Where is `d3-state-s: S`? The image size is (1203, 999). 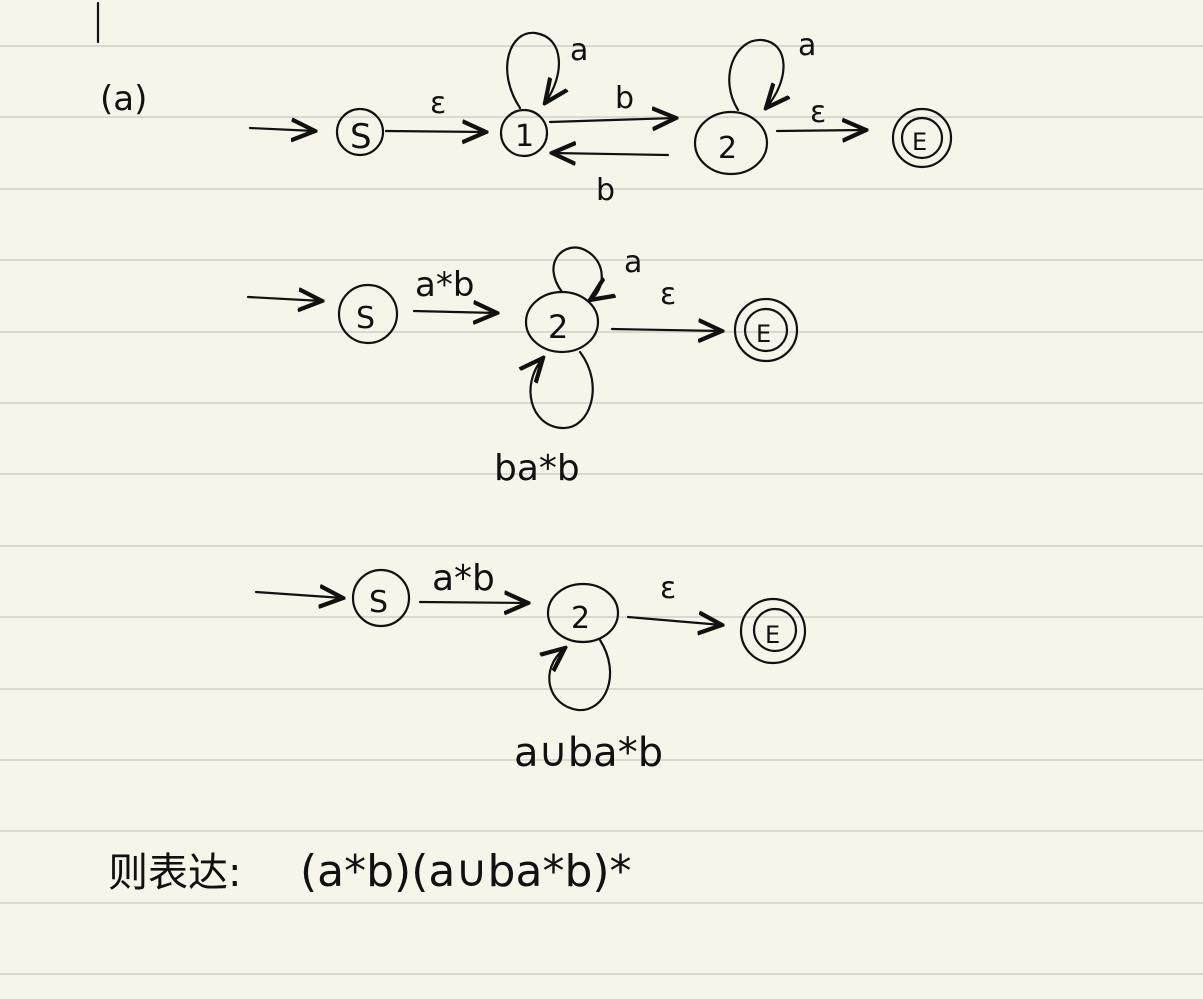
d3-state-s: S is located at coordinates (381, 598).